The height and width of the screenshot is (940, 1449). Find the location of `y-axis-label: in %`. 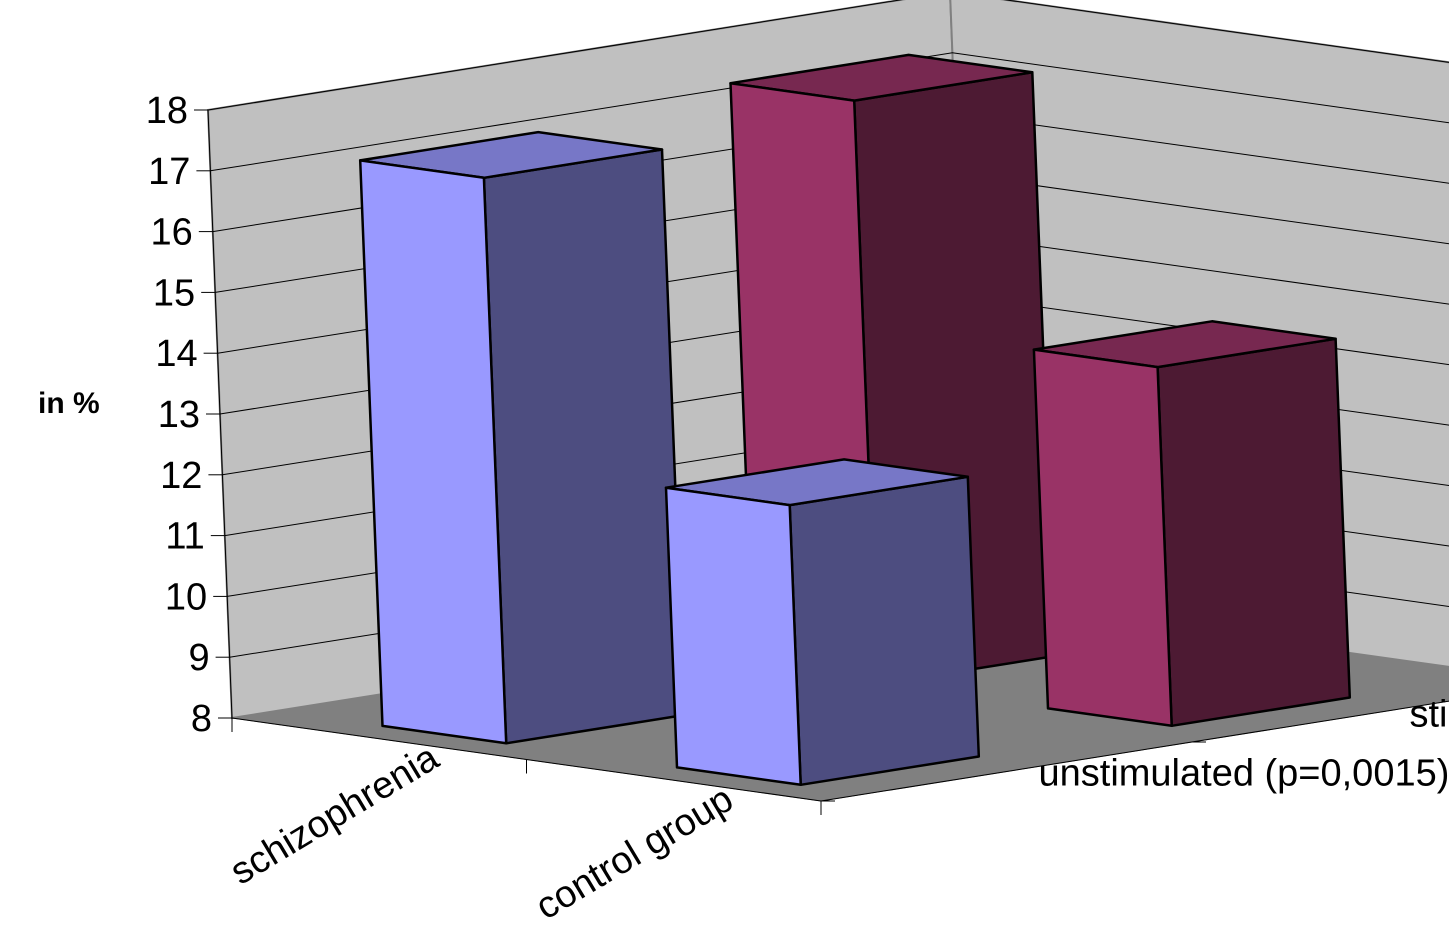

y-axis-label: in % is located at coordinates (69, 403).